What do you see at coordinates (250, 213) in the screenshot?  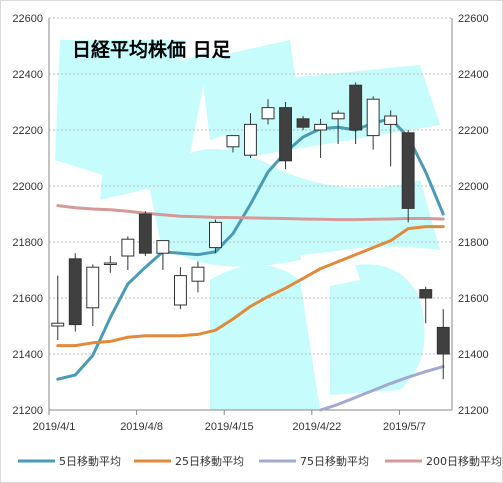 I see `series-line: 200日移動平均` at bounding box center [250, 213].